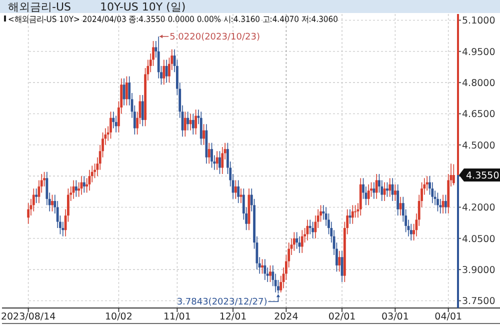 Image resolution: width=500 pixels, height=325 pixels. Describe the element at coordinates (479, 84) in the screenshot. I see `y-tick-label: 4.8000` at that location.